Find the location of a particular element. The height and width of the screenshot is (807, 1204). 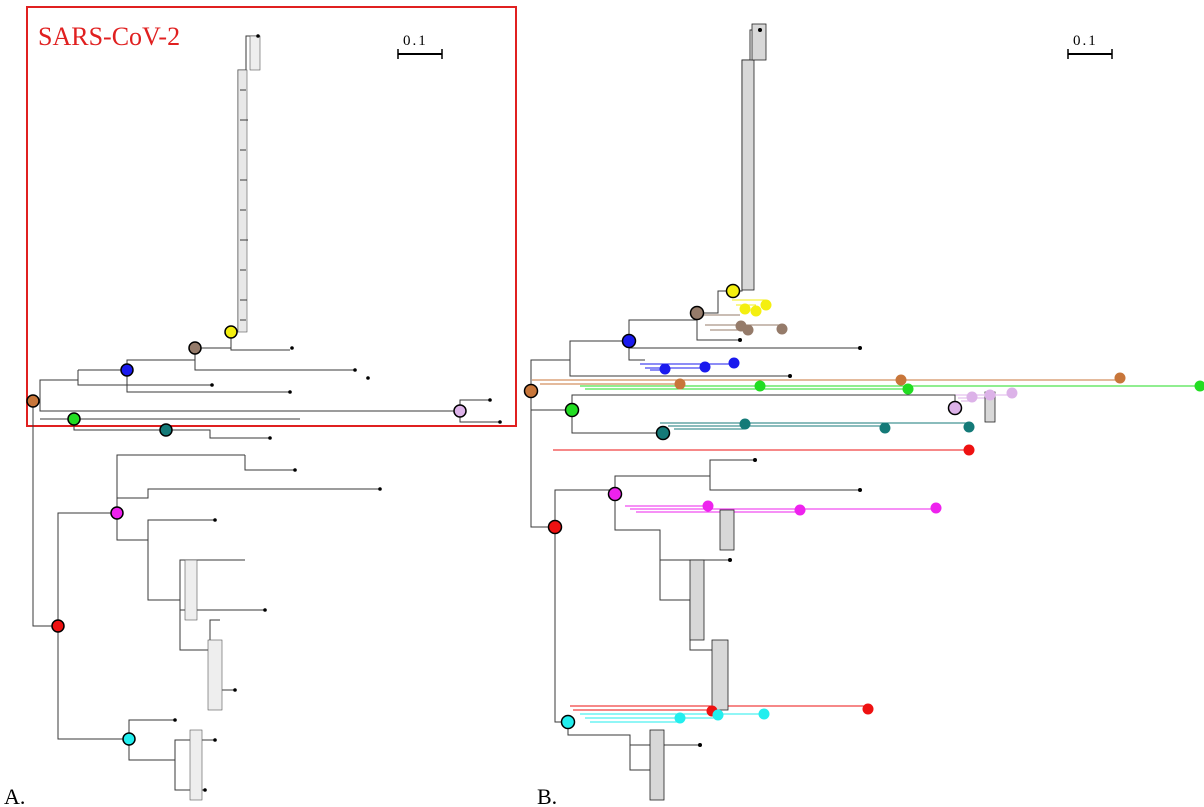

panel-a-node-blue is located at coordinates (127, 370).